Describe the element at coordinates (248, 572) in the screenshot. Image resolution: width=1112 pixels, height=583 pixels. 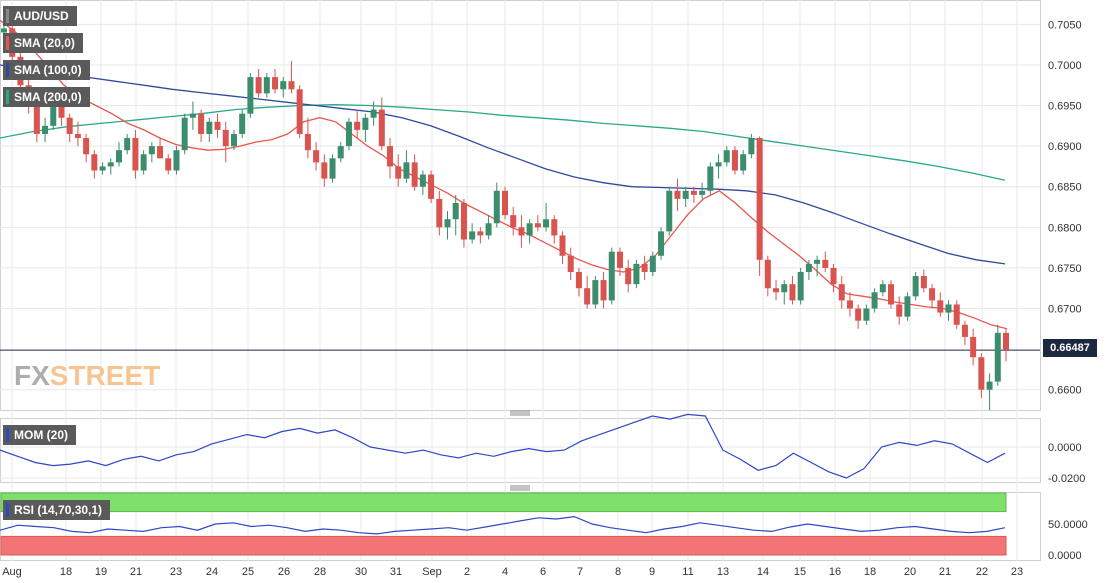
I see `time-tick-label: 25` at that location.